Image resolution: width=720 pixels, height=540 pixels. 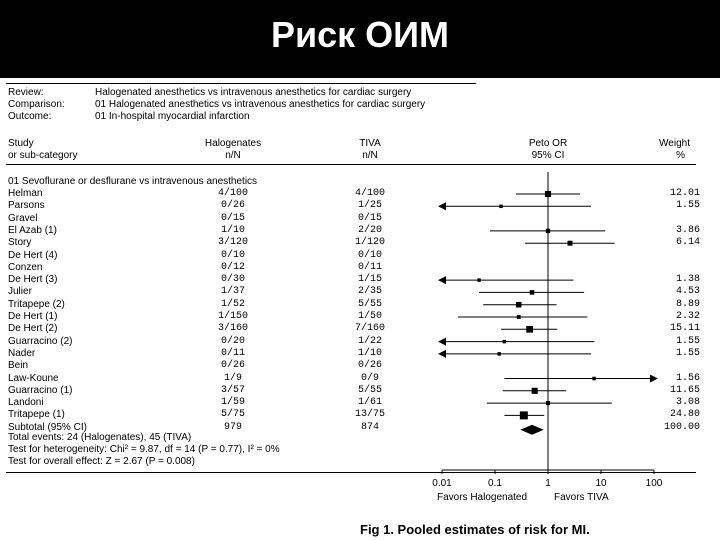 What do you see at coordinates (233, 143) in the screenshot?
I see `header-halogenates: Halogenates` at bounding box center [233, 143].